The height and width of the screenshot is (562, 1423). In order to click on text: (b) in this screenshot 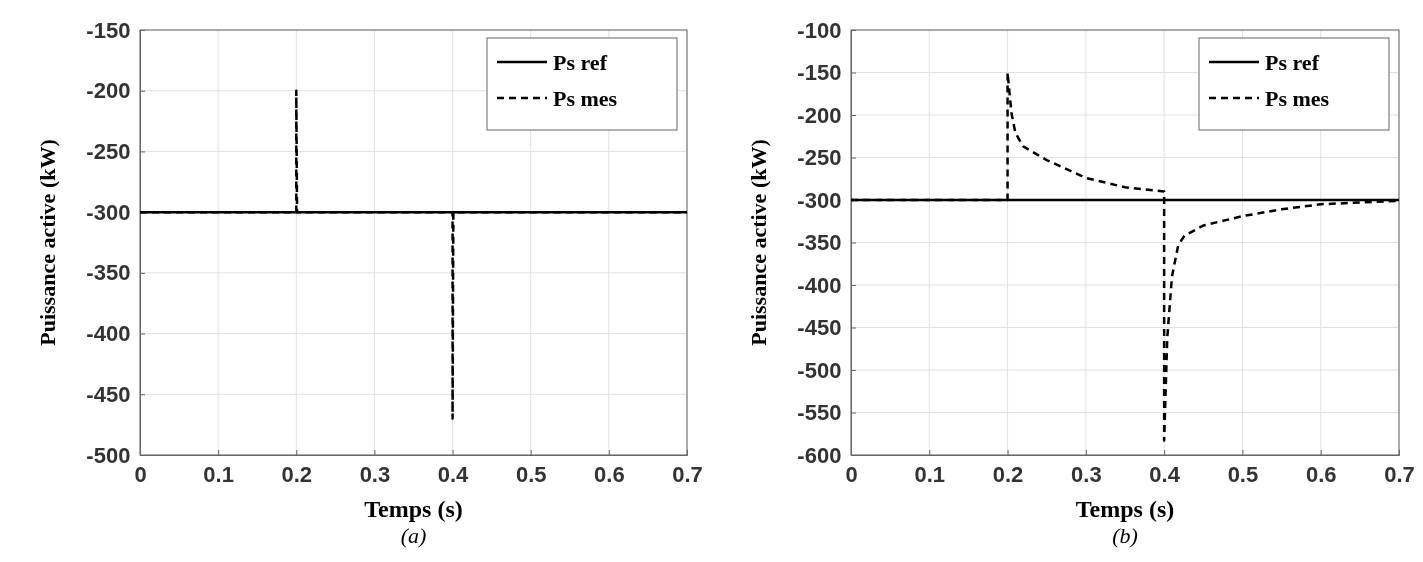, I will do `click(1125, 535)`.